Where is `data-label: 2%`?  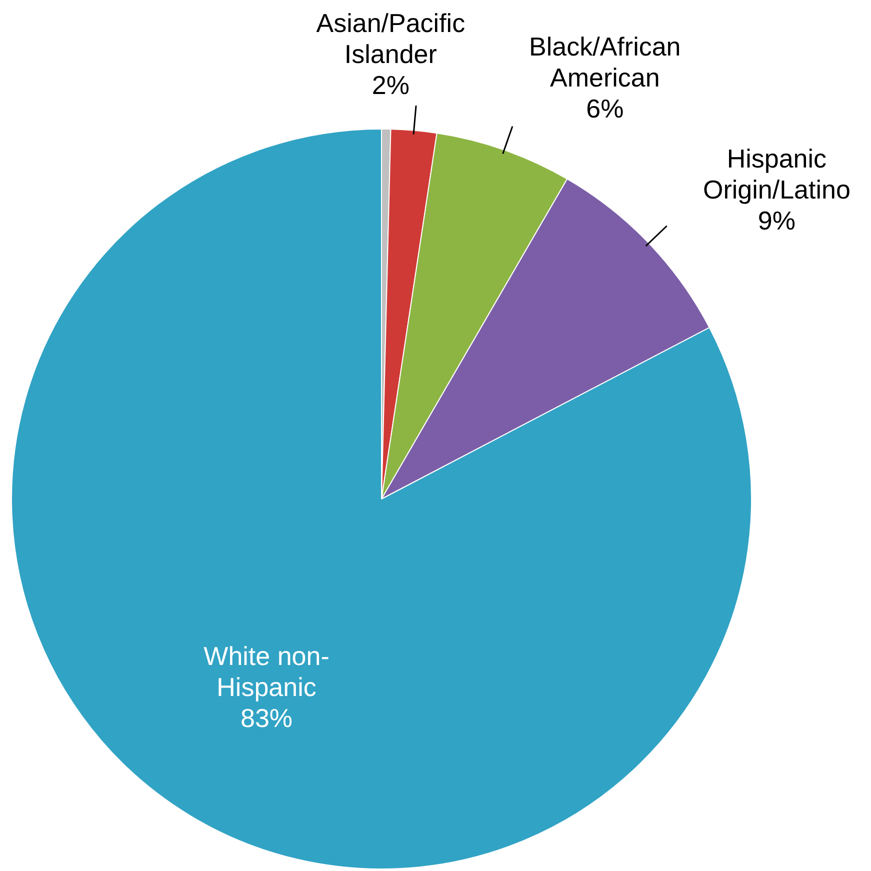 data-label: 2% is located at coordinates (391, 85).